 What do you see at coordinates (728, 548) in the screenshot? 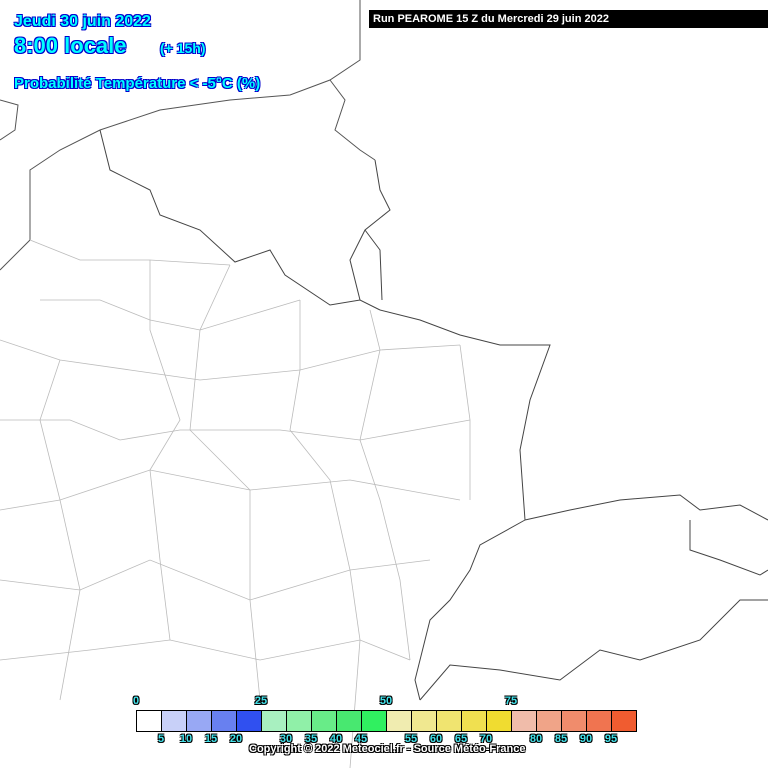
I see `border-switzerland-italy` at bounding box center [728, 548].